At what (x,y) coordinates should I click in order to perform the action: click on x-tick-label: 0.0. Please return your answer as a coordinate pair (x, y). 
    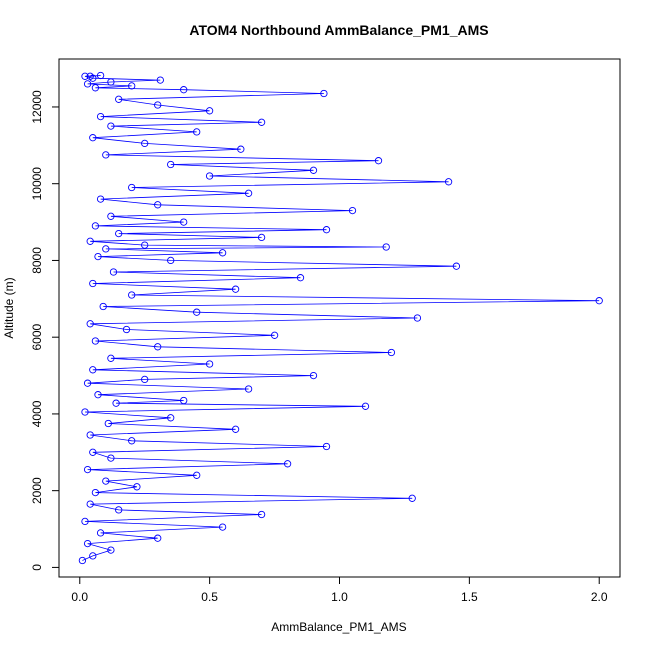
    Looking at the image, I should click on (79, 597).